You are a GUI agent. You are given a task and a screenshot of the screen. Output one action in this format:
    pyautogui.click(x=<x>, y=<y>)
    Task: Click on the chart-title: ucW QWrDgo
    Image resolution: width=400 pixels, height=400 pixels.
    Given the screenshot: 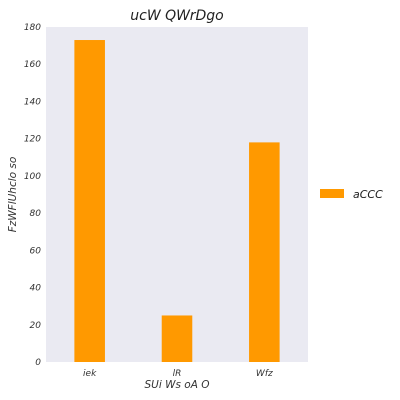 What is the action you would take?
    pyautogui.click(x=176, y=16)
    